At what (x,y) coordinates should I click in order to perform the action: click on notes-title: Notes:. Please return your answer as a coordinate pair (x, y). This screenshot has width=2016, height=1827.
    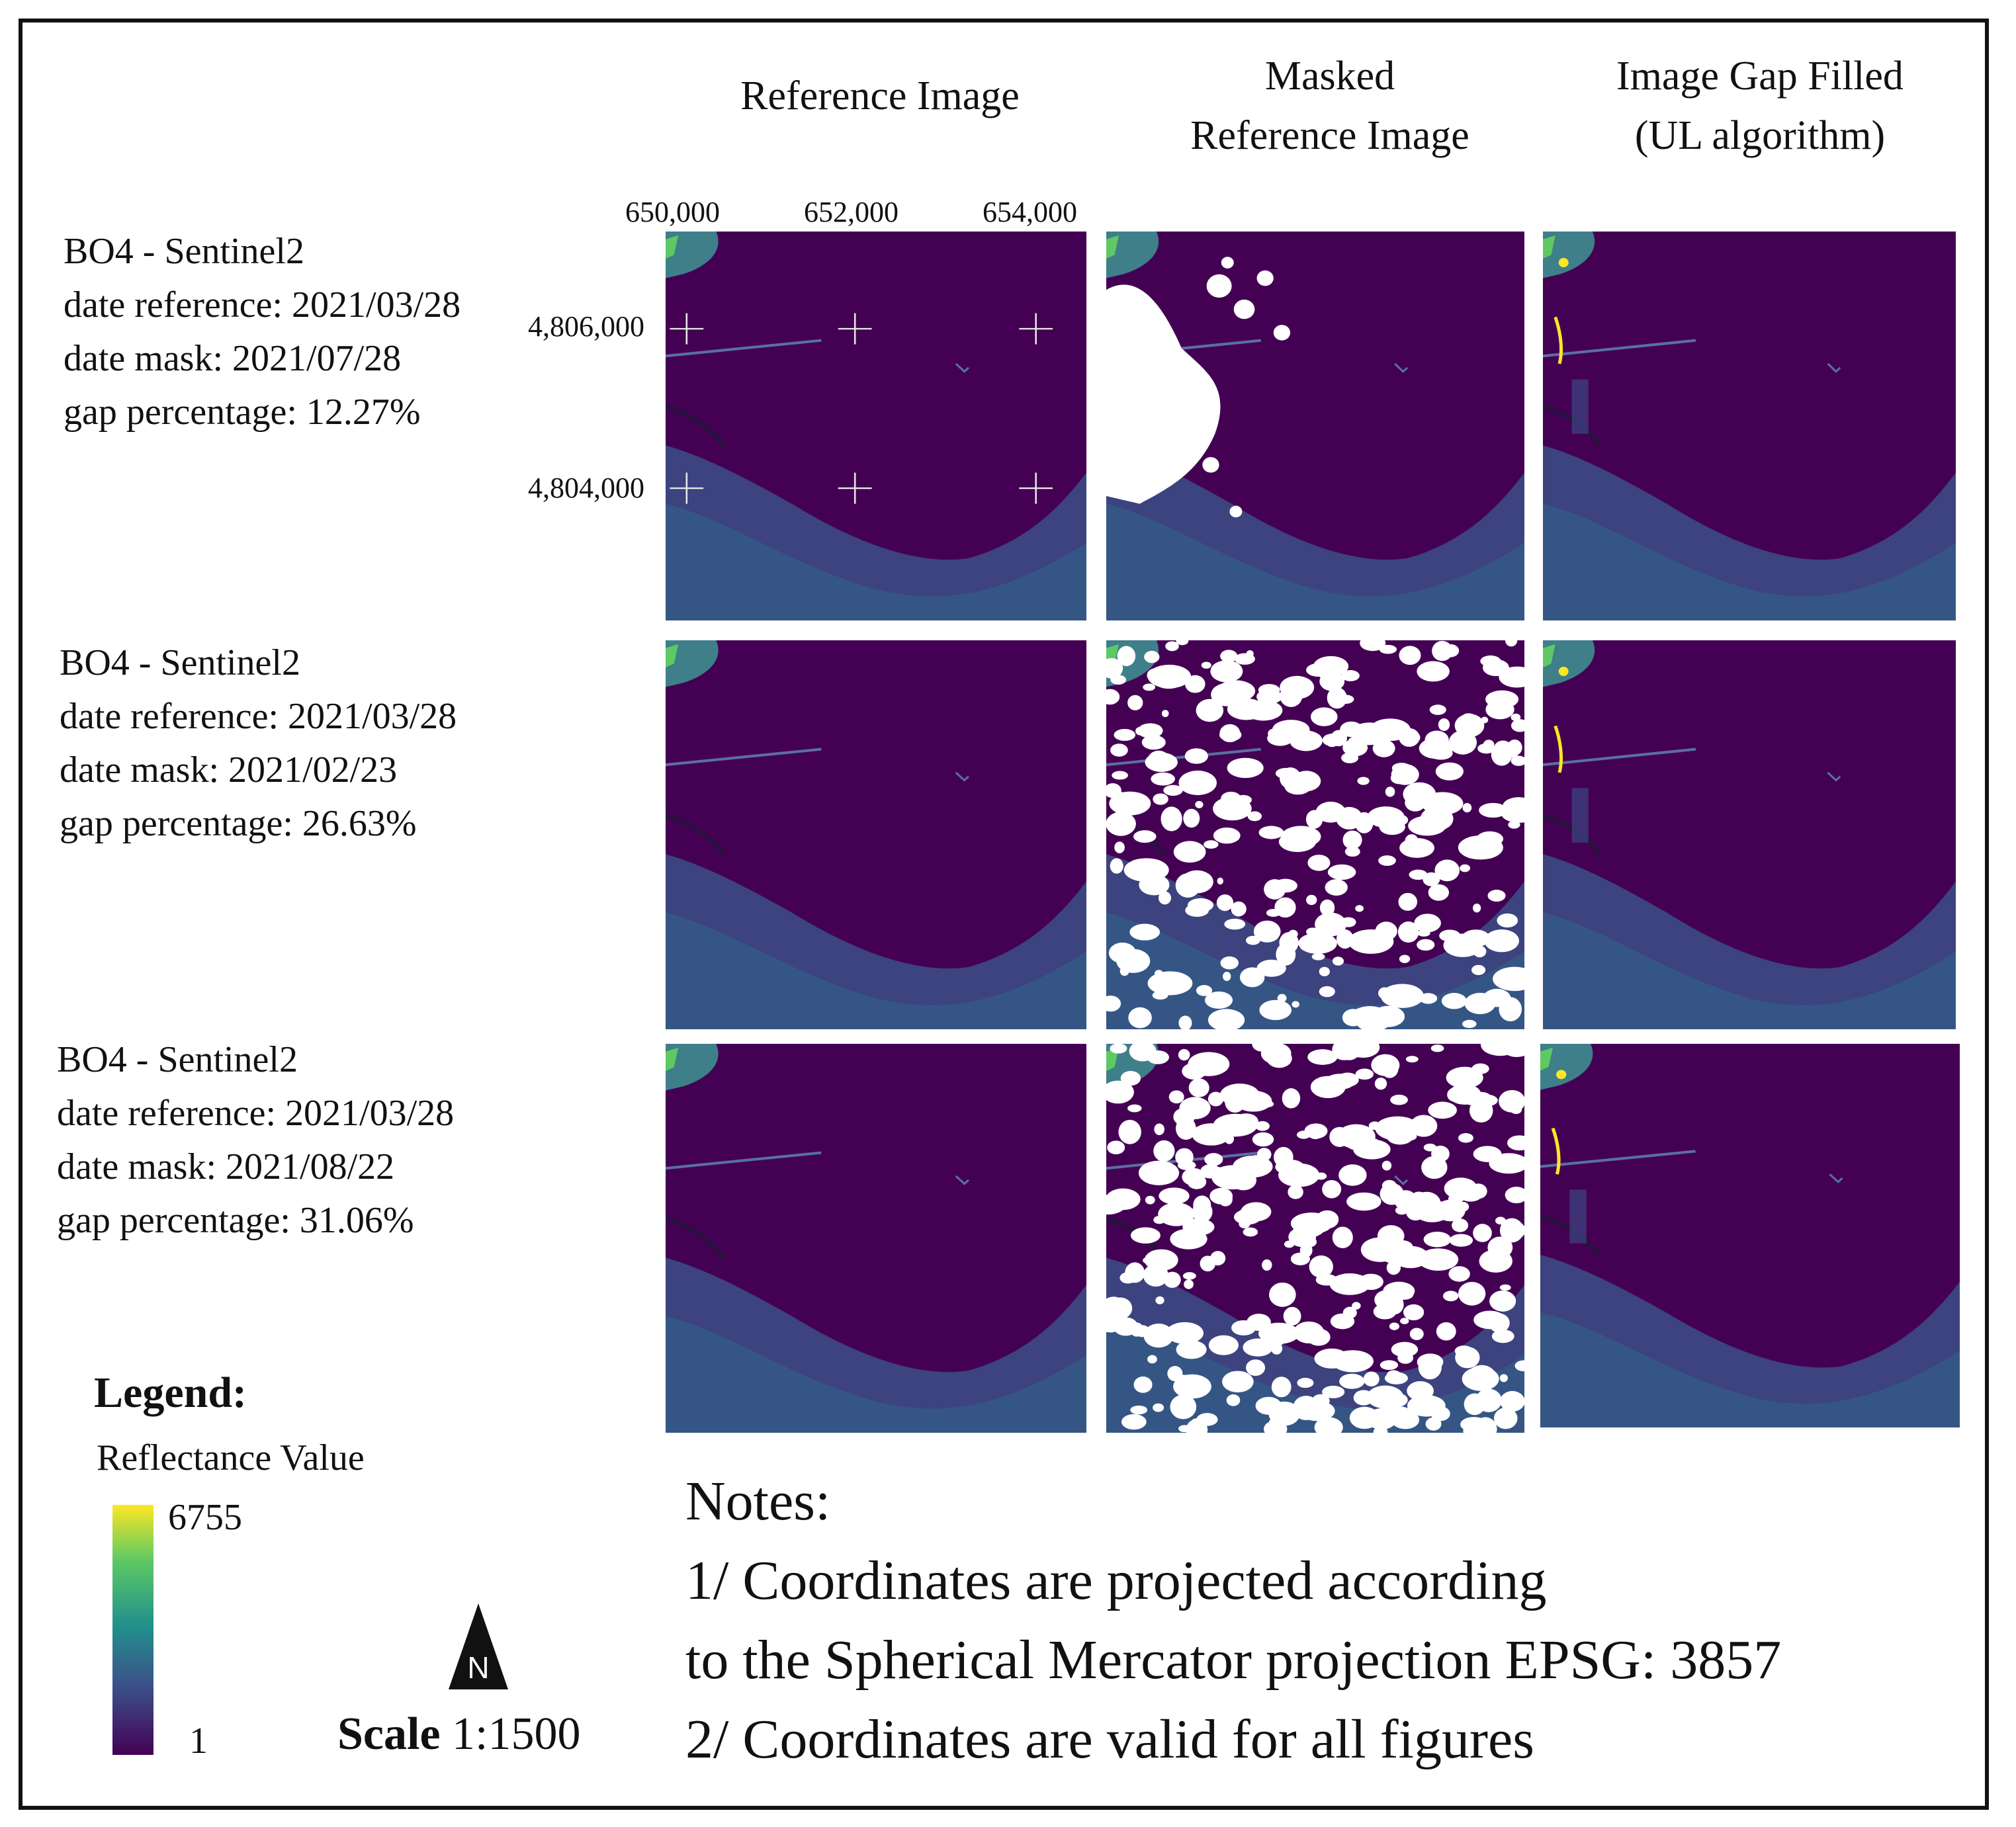
    Looking at the image, I should click on (758, 1501).